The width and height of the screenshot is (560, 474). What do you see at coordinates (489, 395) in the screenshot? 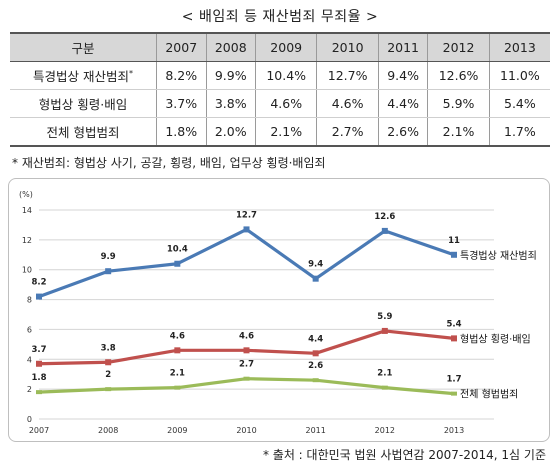
I see `series-name-label: 전체 형법범죄` at bounding box center [489, 395].